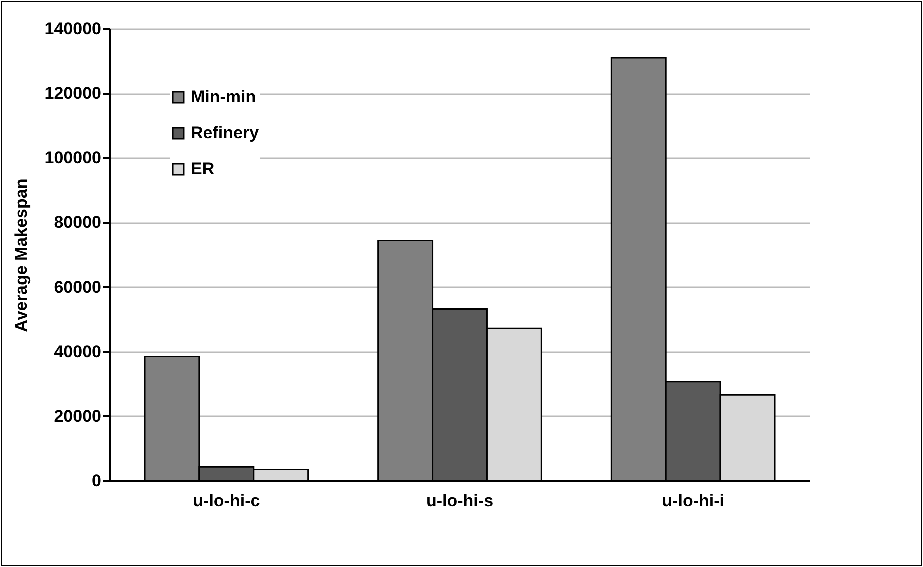  Describe the element at coordinates (223, 97) in the screenshot. I see `legend-label: Min-min` at that location.